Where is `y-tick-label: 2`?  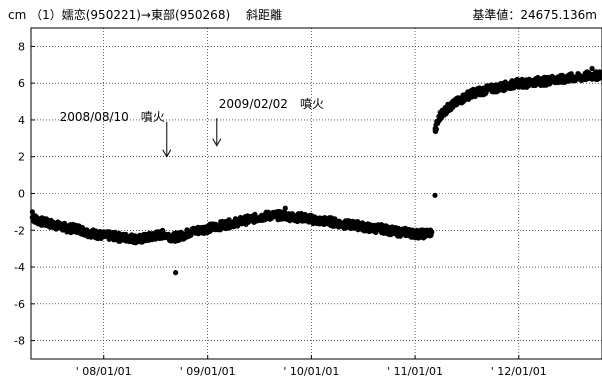
y-tick-label: 2 is located at coordinates (21, 157).